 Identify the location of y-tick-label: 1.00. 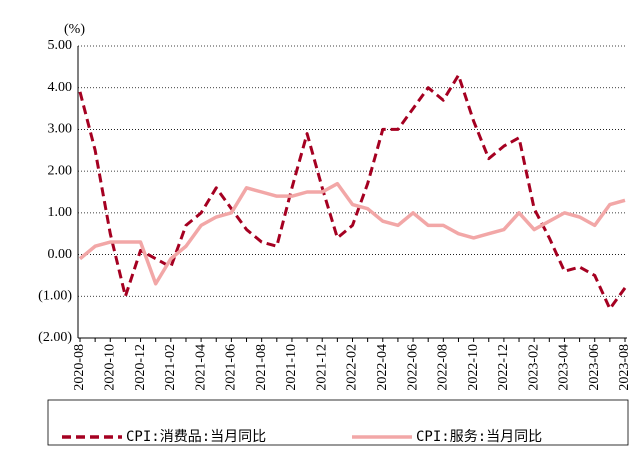
(60, 212).